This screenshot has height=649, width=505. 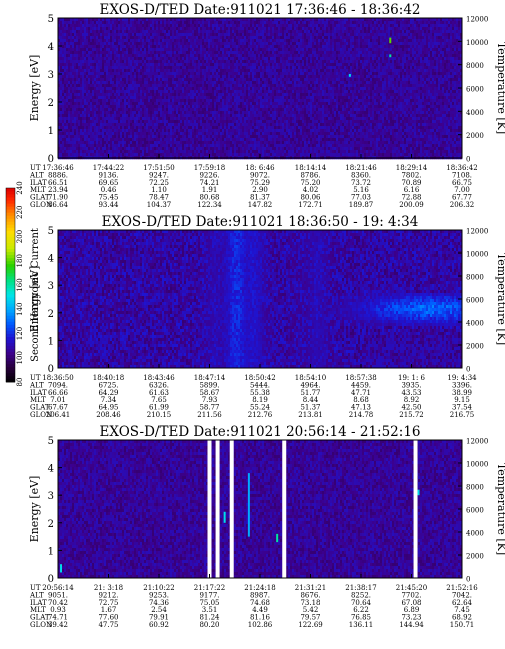 What do you see at coordinates (20, 333) in the screenshot?
I see `colorbar-tick-label: 120` at bounding box center [20, 333].